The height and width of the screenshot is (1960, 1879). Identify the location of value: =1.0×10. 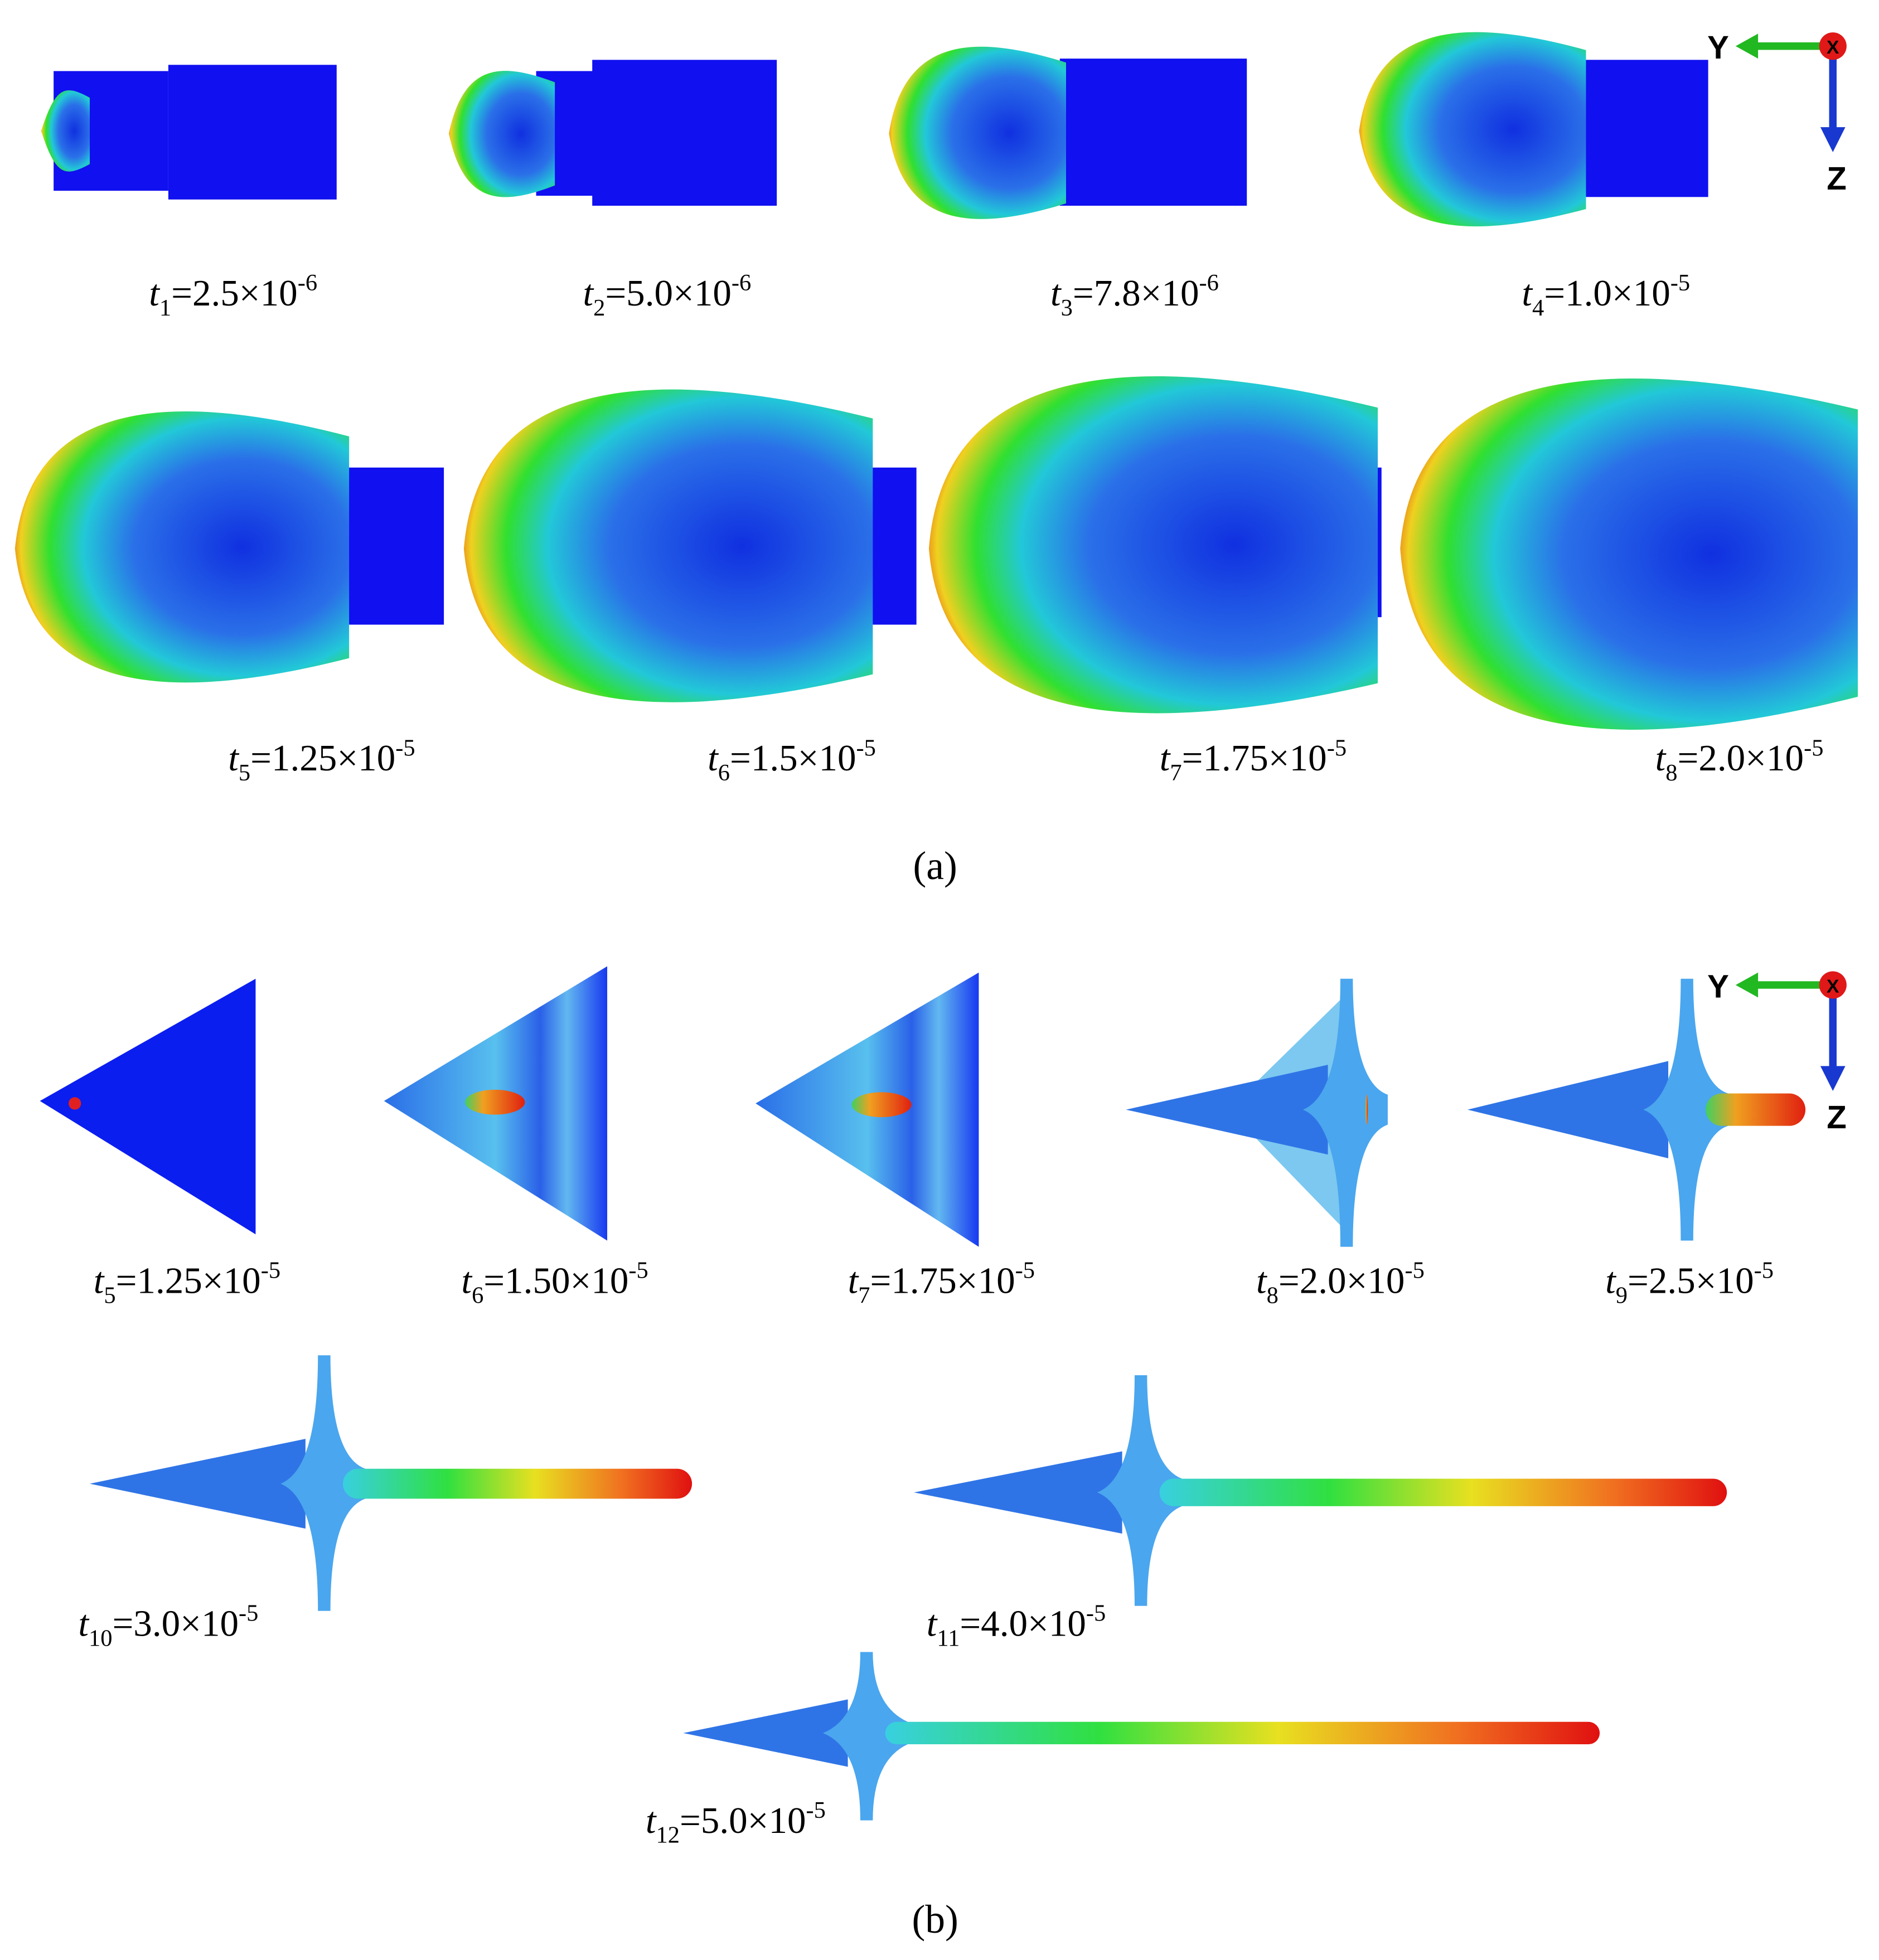
(1607, 293).